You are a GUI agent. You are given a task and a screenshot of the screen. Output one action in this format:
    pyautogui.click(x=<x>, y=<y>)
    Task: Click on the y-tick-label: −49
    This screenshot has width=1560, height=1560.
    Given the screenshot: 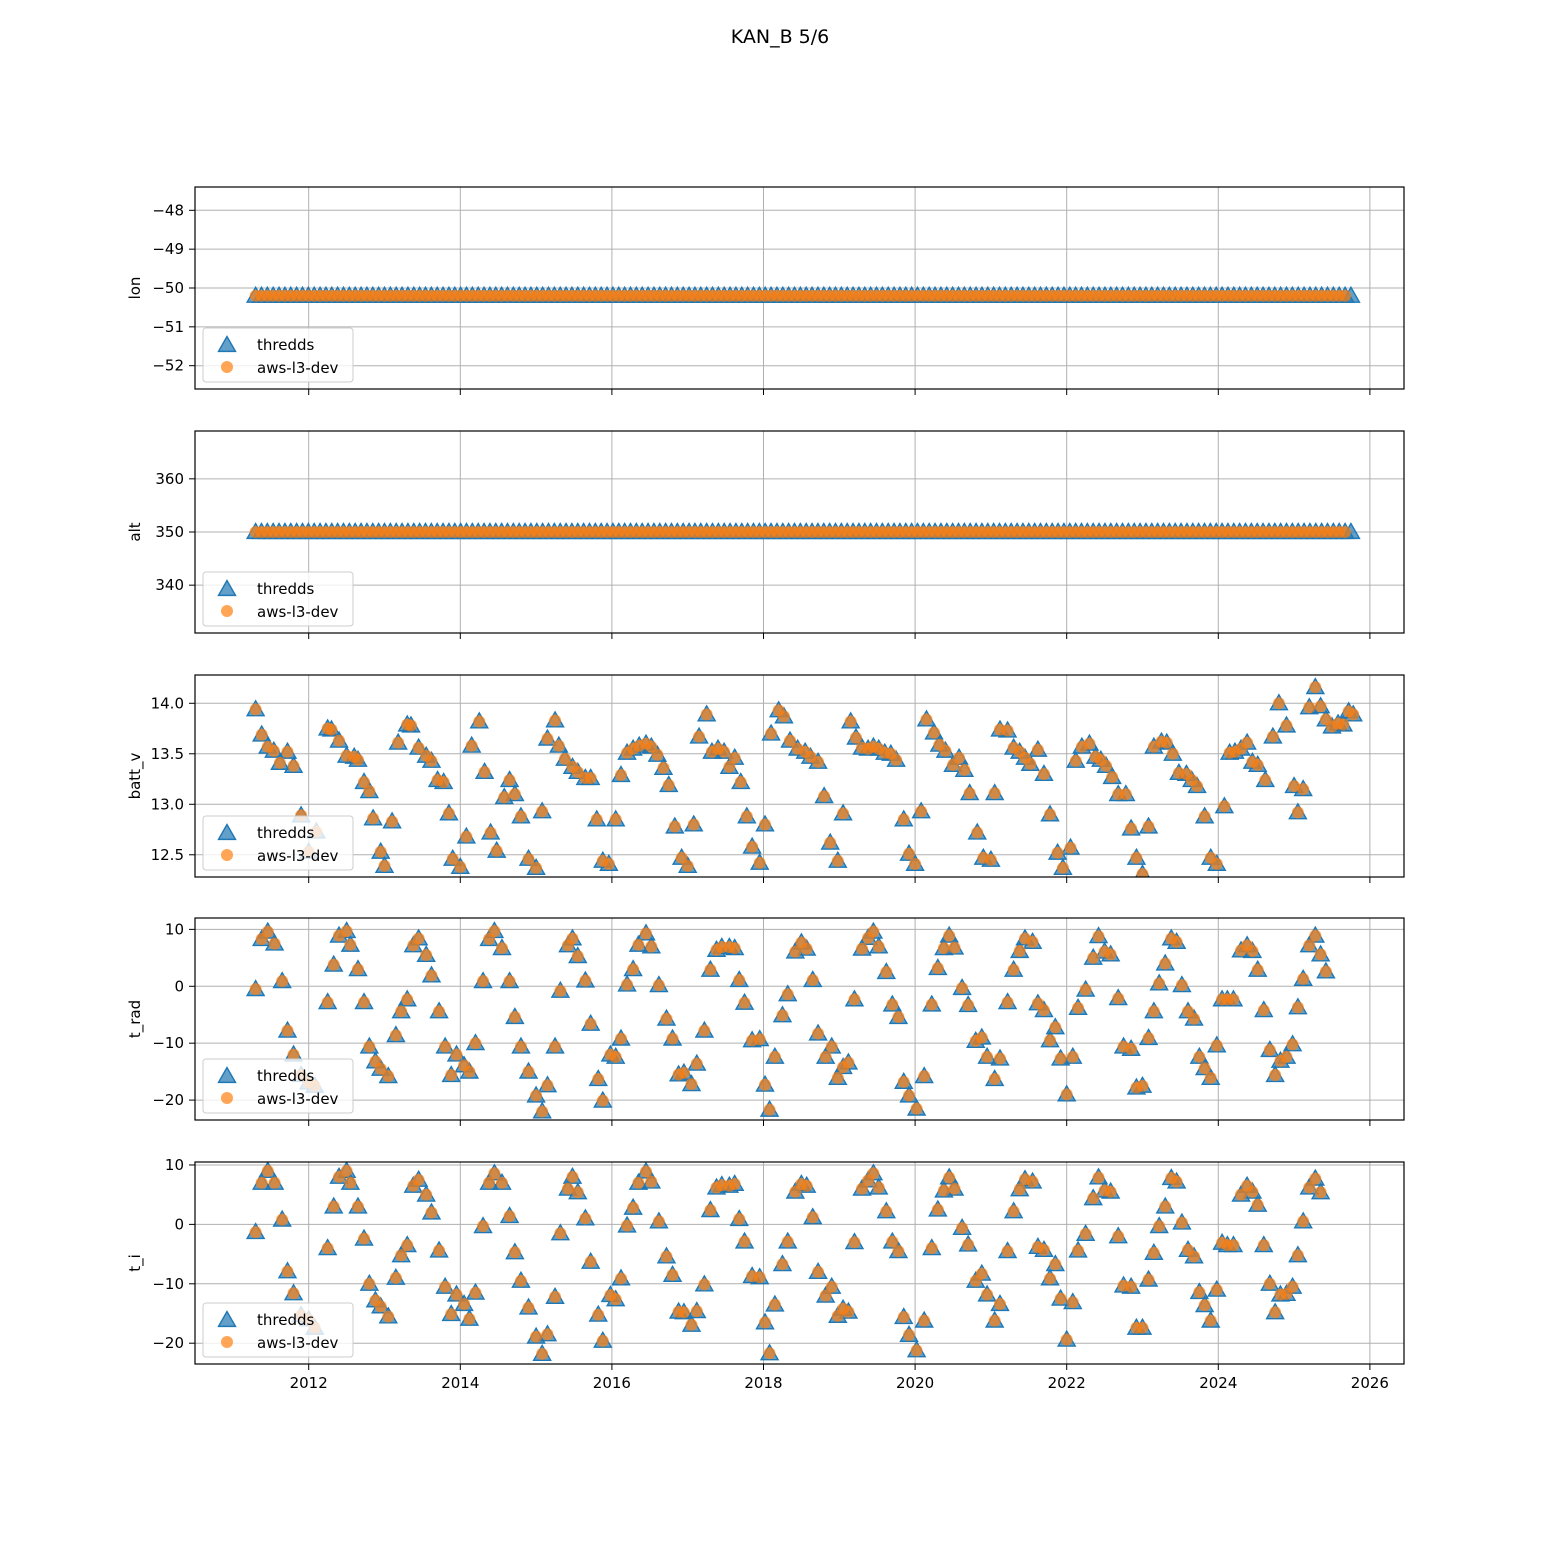 What is the action you would take?
    pyautogui.click(x=168, y=249)
    